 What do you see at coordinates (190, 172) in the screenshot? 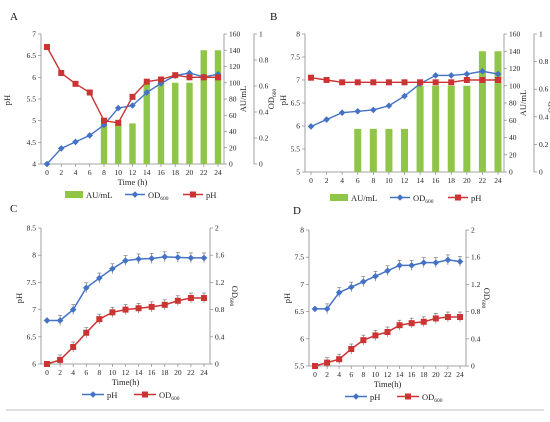
I see `x-tick-label-A: 20` at bounding box center [190, 172].